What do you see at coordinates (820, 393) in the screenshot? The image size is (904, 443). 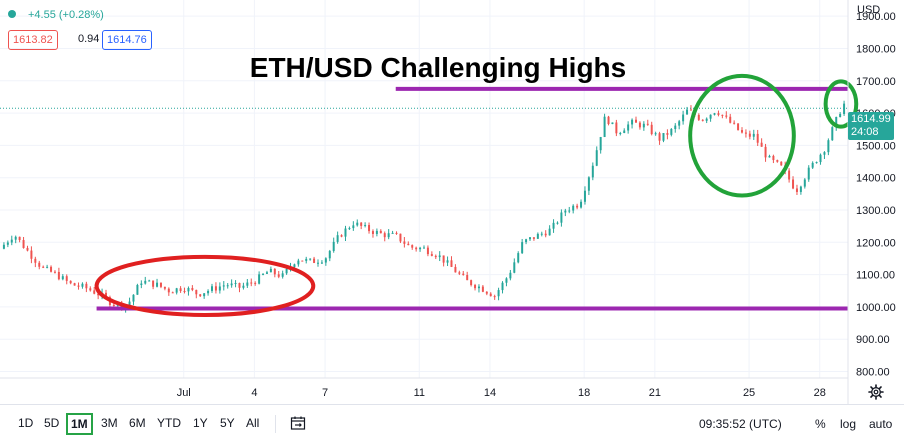 I see `x-tick-label: 28` at bounding box center [820, 393].